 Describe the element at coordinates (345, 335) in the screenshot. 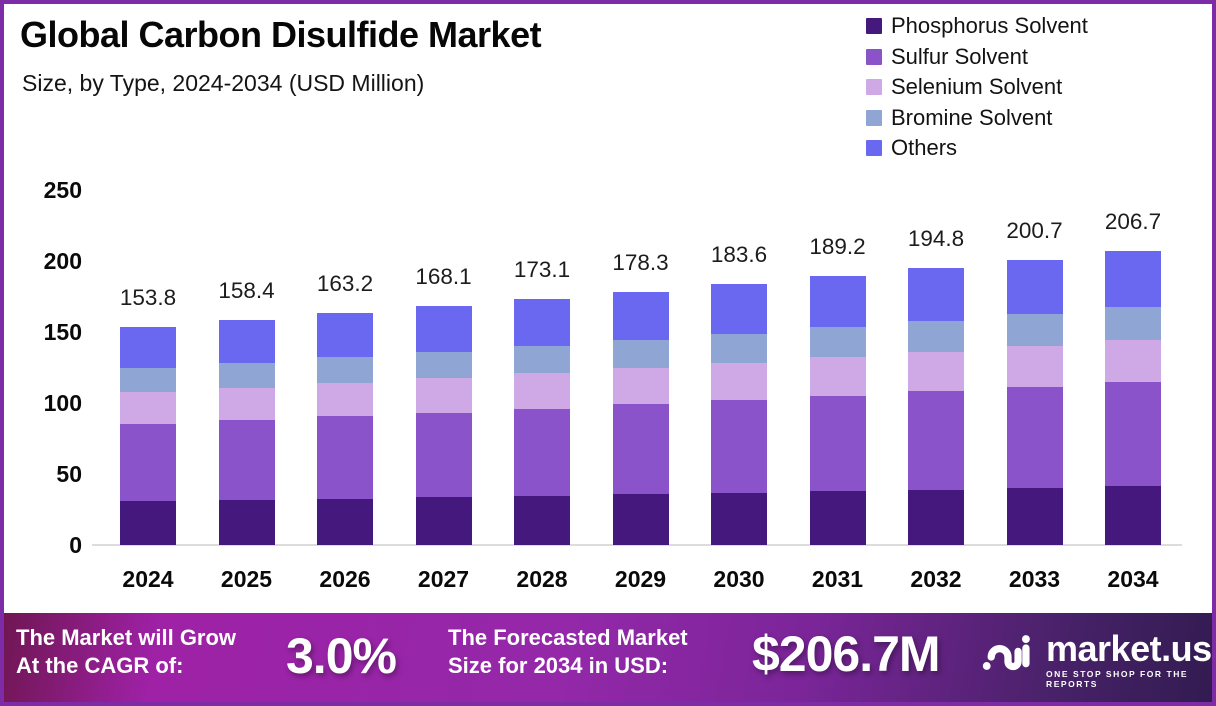

I see `bar-segment-others-2026` at that location.